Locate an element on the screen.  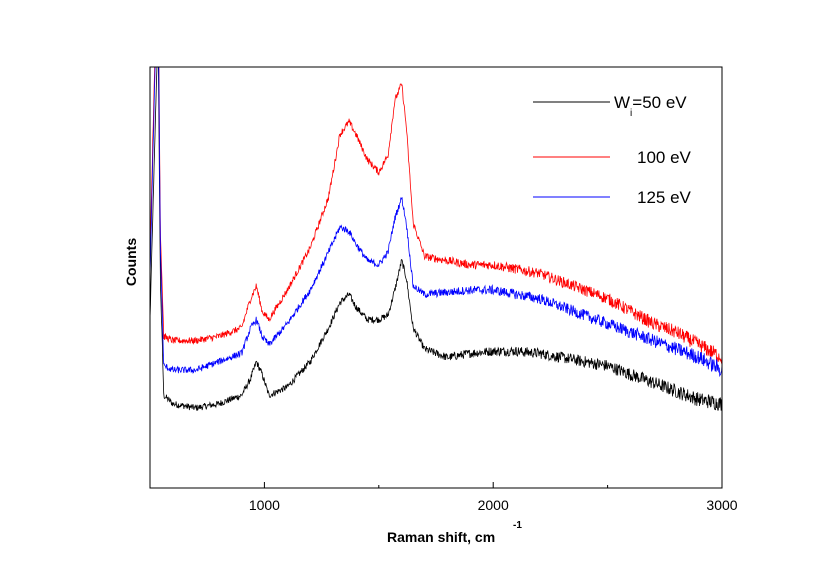
x-tick-label: 1000 is located at coordinates (264, 505).